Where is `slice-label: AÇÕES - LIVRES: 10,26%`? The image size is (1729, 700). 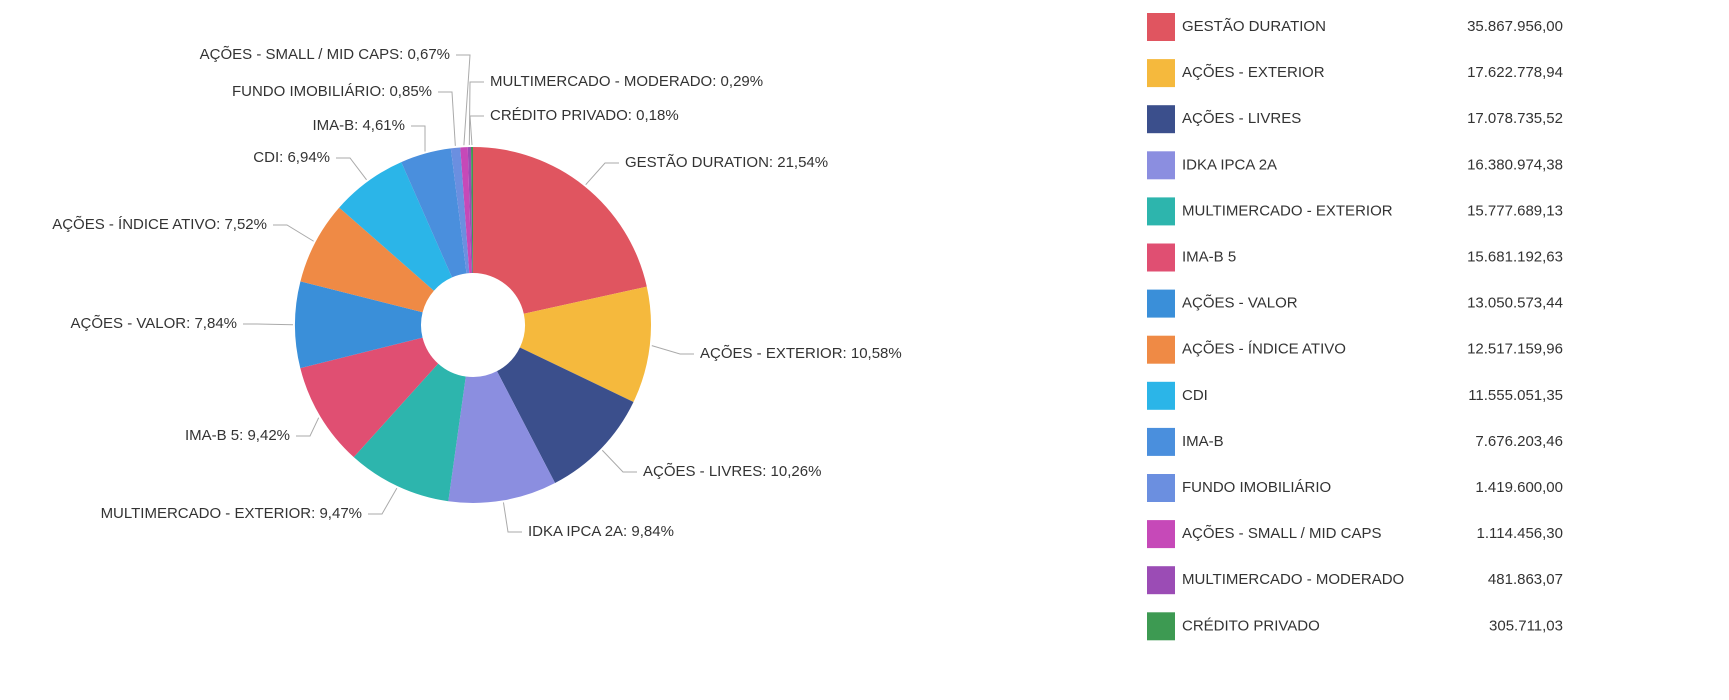
slice-label: AÇÕES - LIVRES: 10,26% is located at coordinates (732, 471).